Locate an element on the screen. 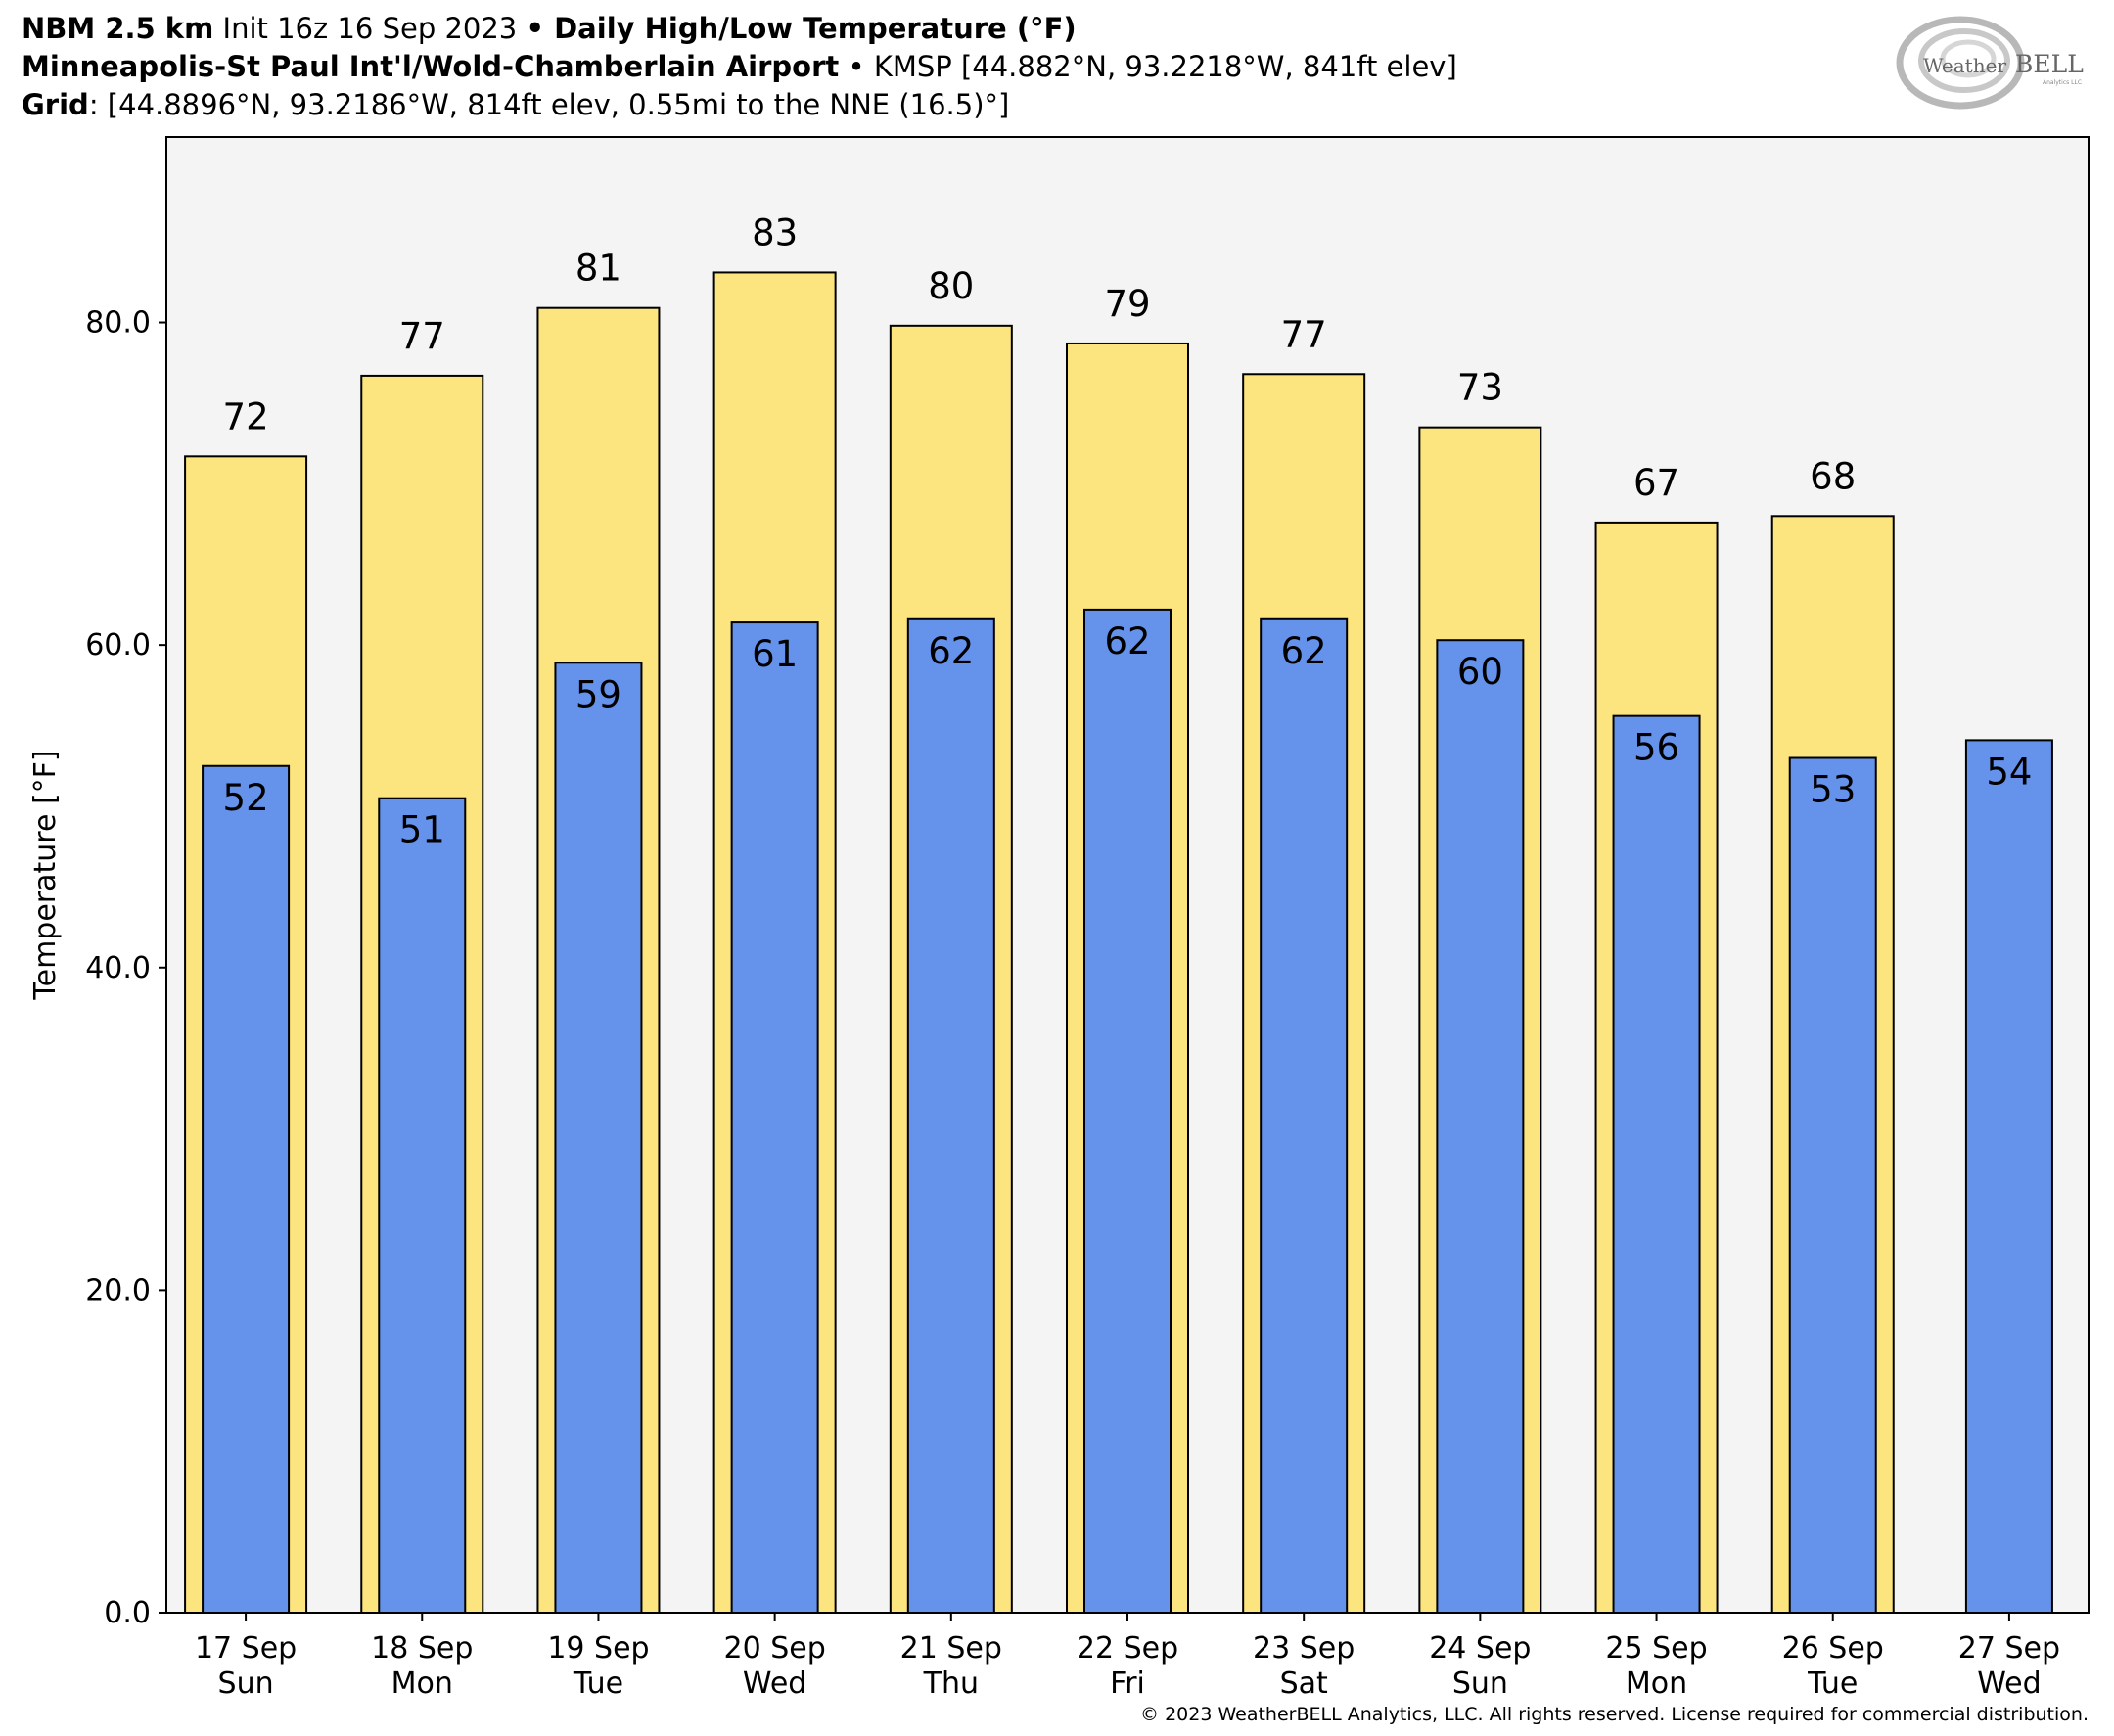  x-tick-label-date: 20 Sep is located at coordinates (775, 1648).